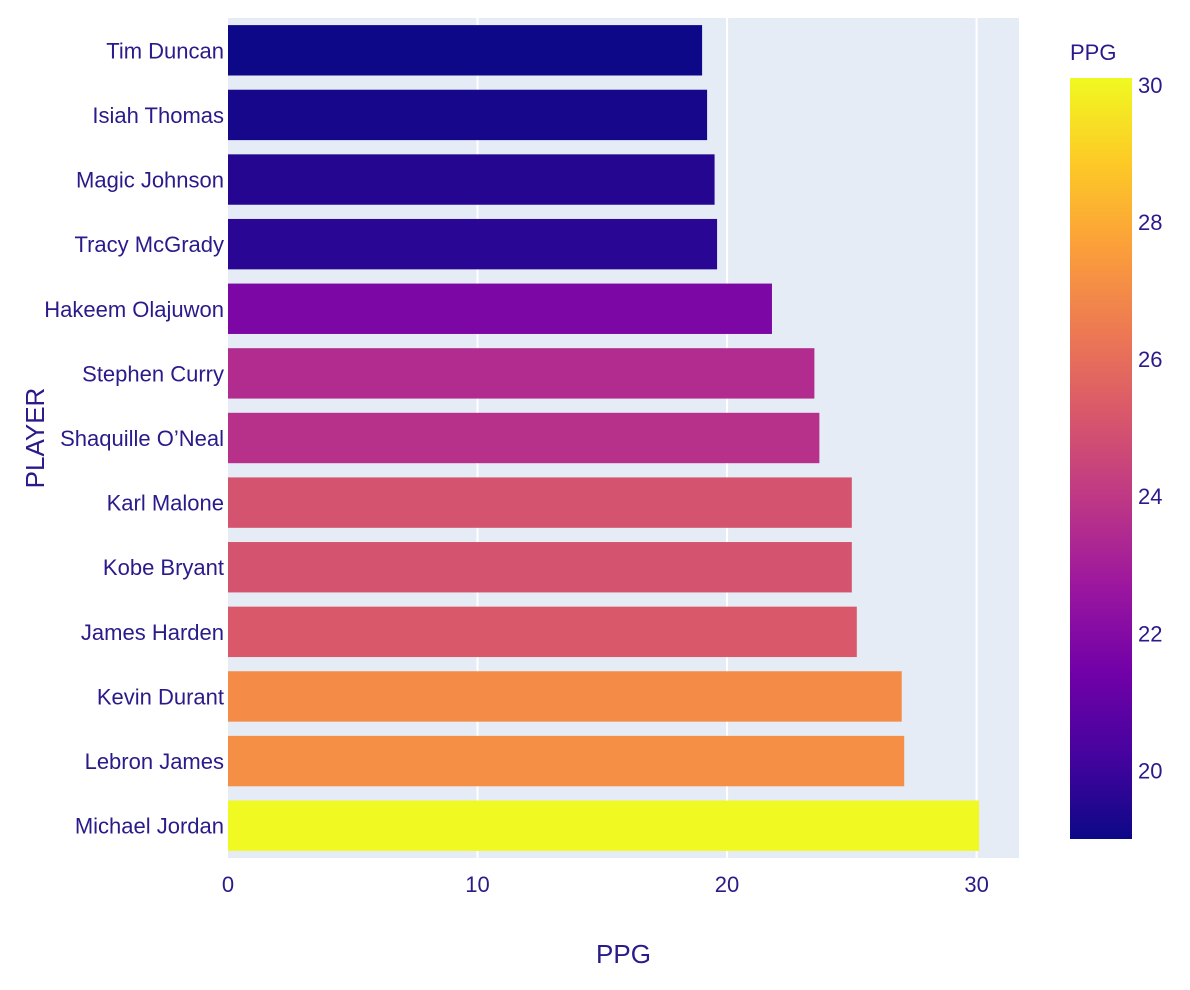 This screenshot has height=990, width=1190. What do you see at coordinates (477, 884) in the screenshot?
I see `x-tick-label: 10` at bounding box center [477, 884].